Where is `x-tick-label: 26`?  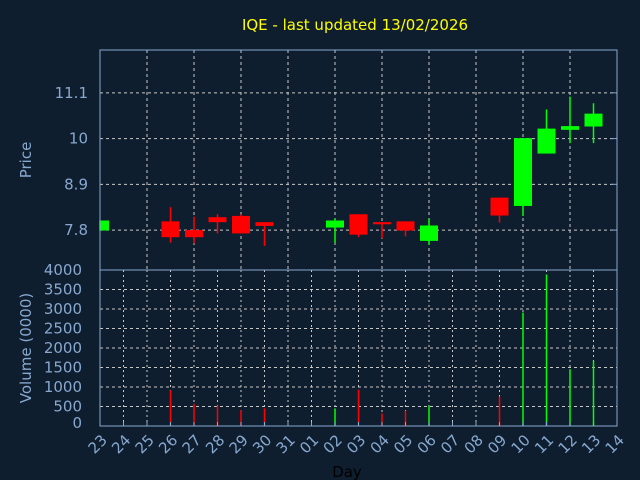 x-tick-label: 26 is located at coordinates (168, 444).